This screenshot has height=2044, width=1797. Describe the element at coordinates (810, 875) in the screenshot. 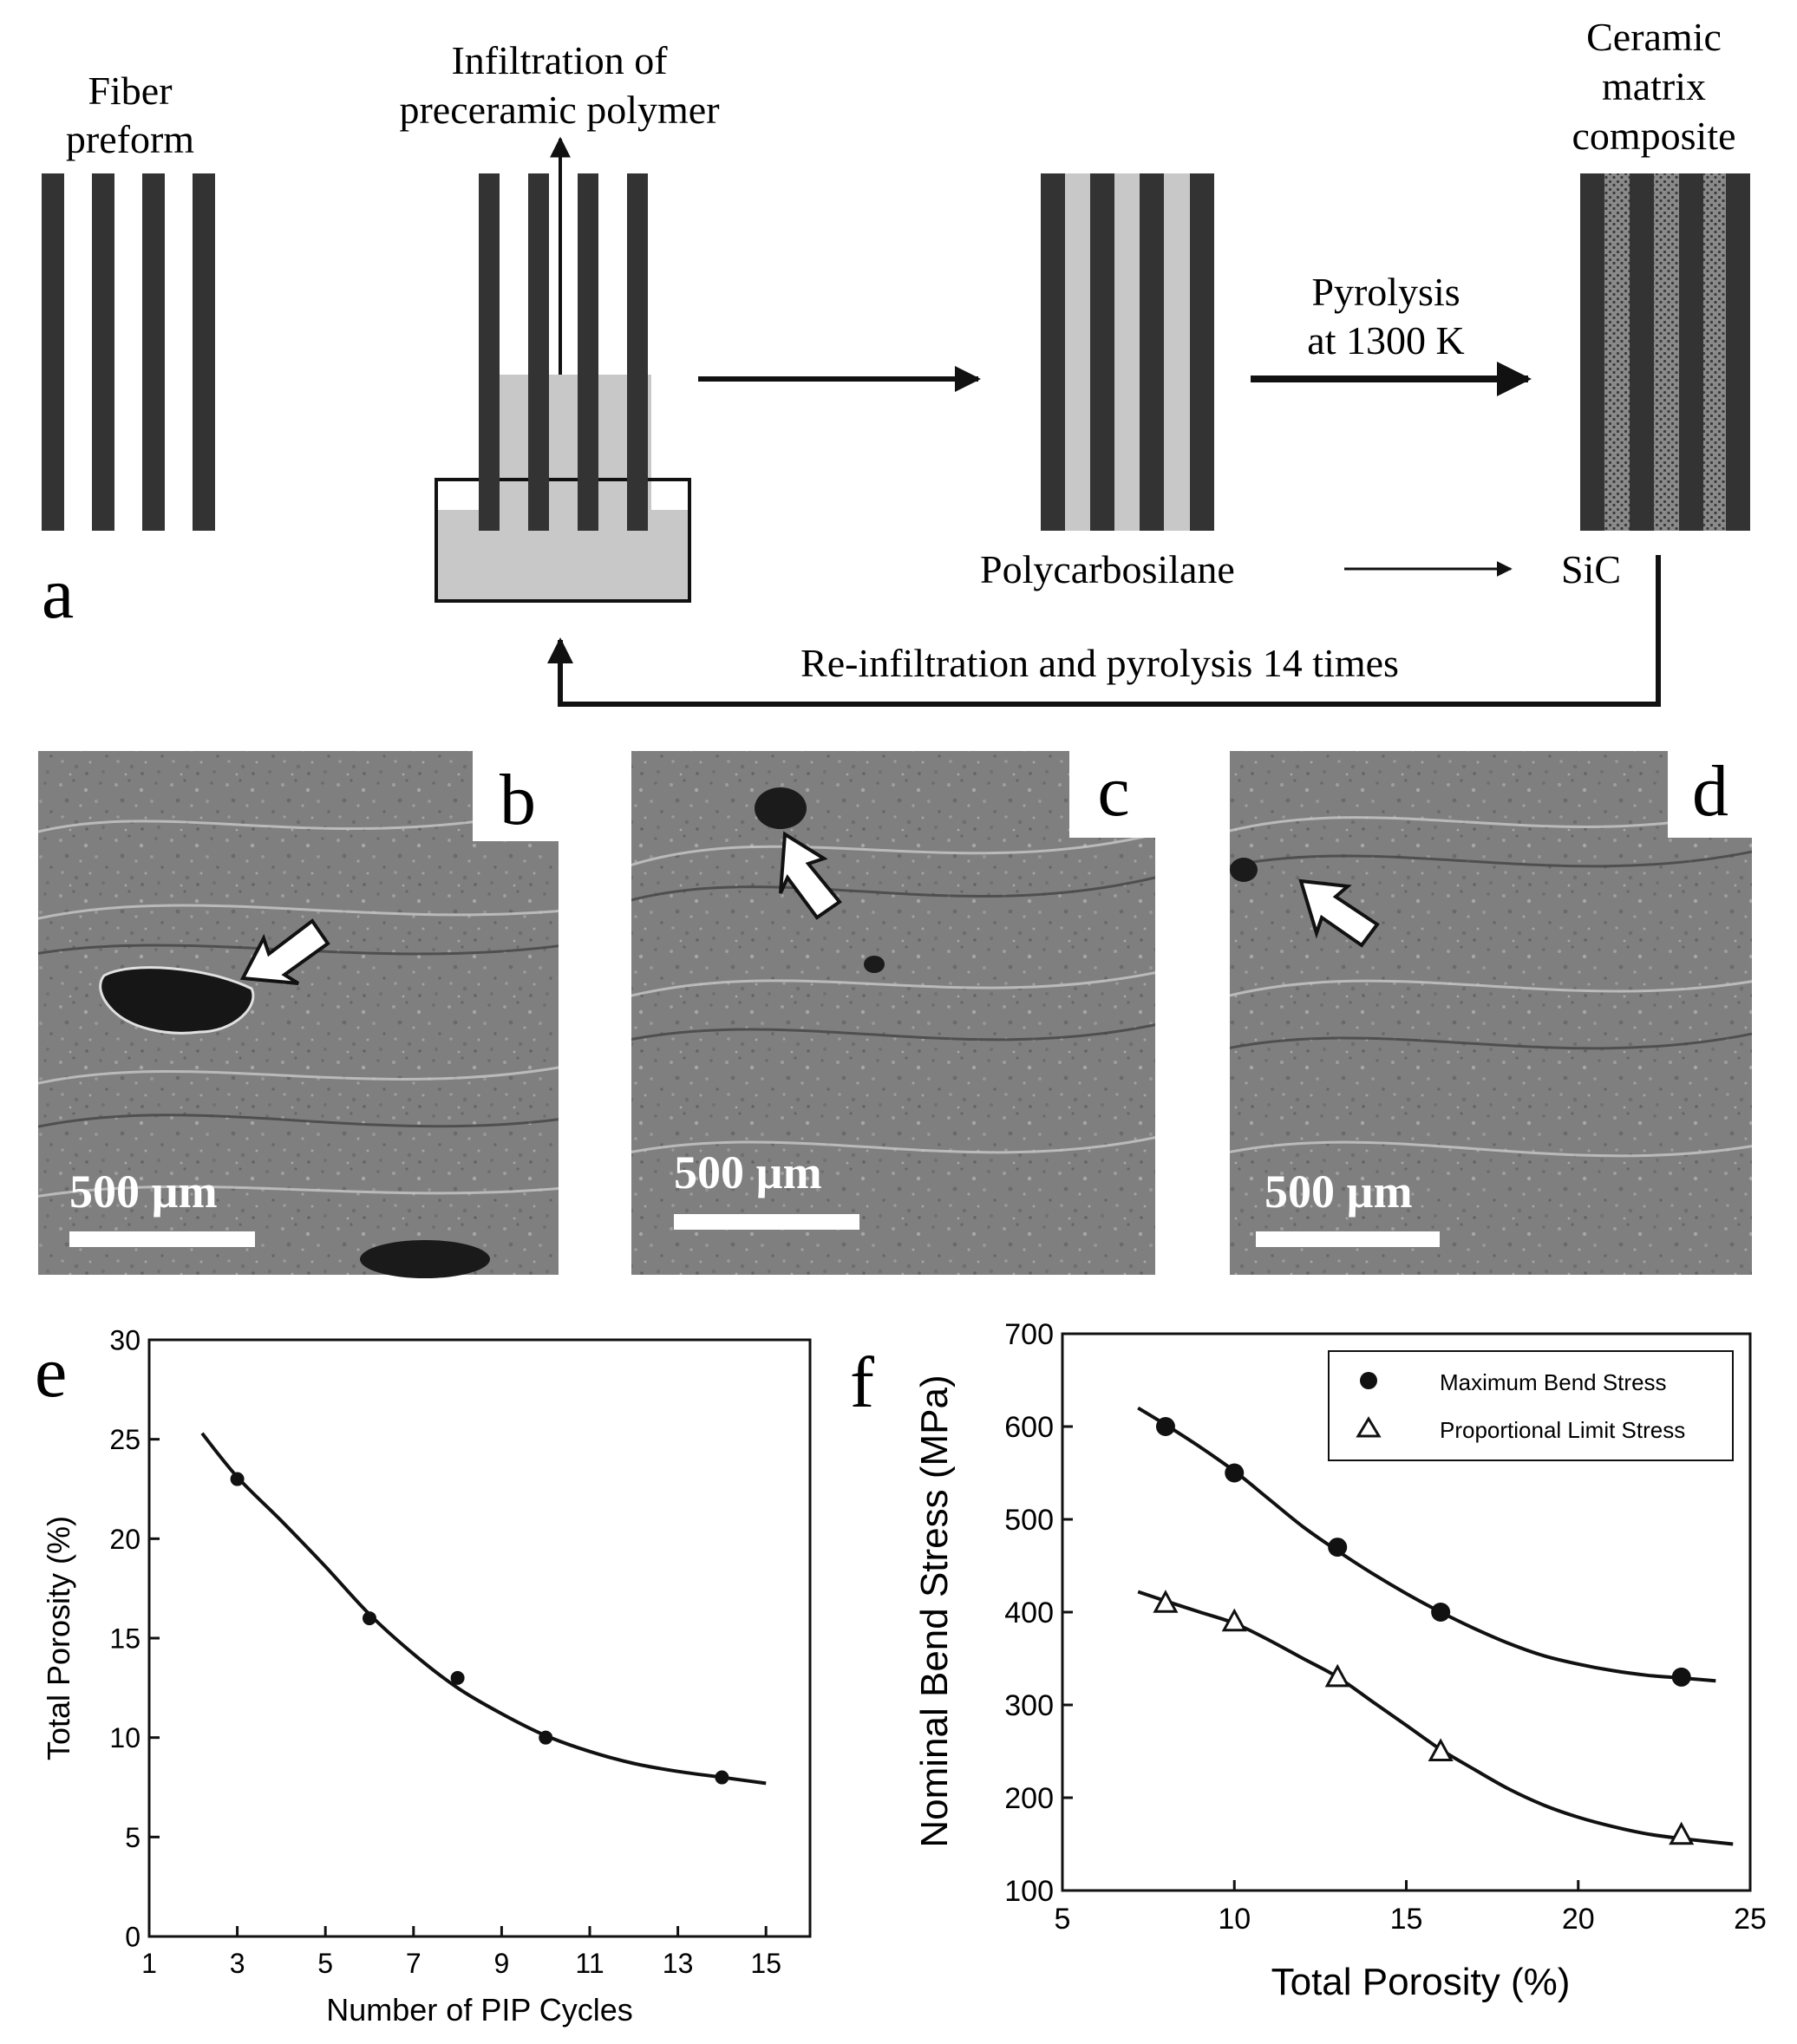

I see `pore-arrow-c` at that location.